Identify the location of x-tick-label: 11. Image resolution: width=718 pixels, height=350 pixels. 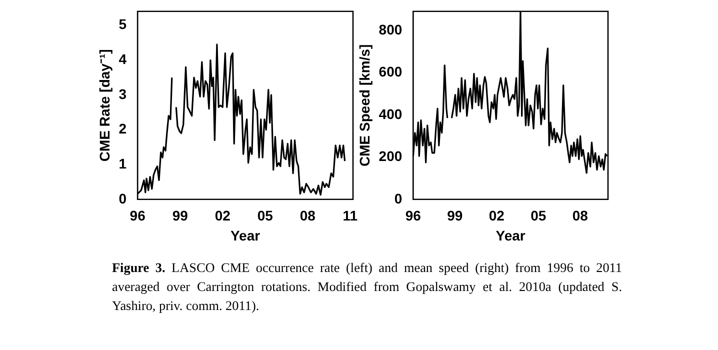
(350, 216).